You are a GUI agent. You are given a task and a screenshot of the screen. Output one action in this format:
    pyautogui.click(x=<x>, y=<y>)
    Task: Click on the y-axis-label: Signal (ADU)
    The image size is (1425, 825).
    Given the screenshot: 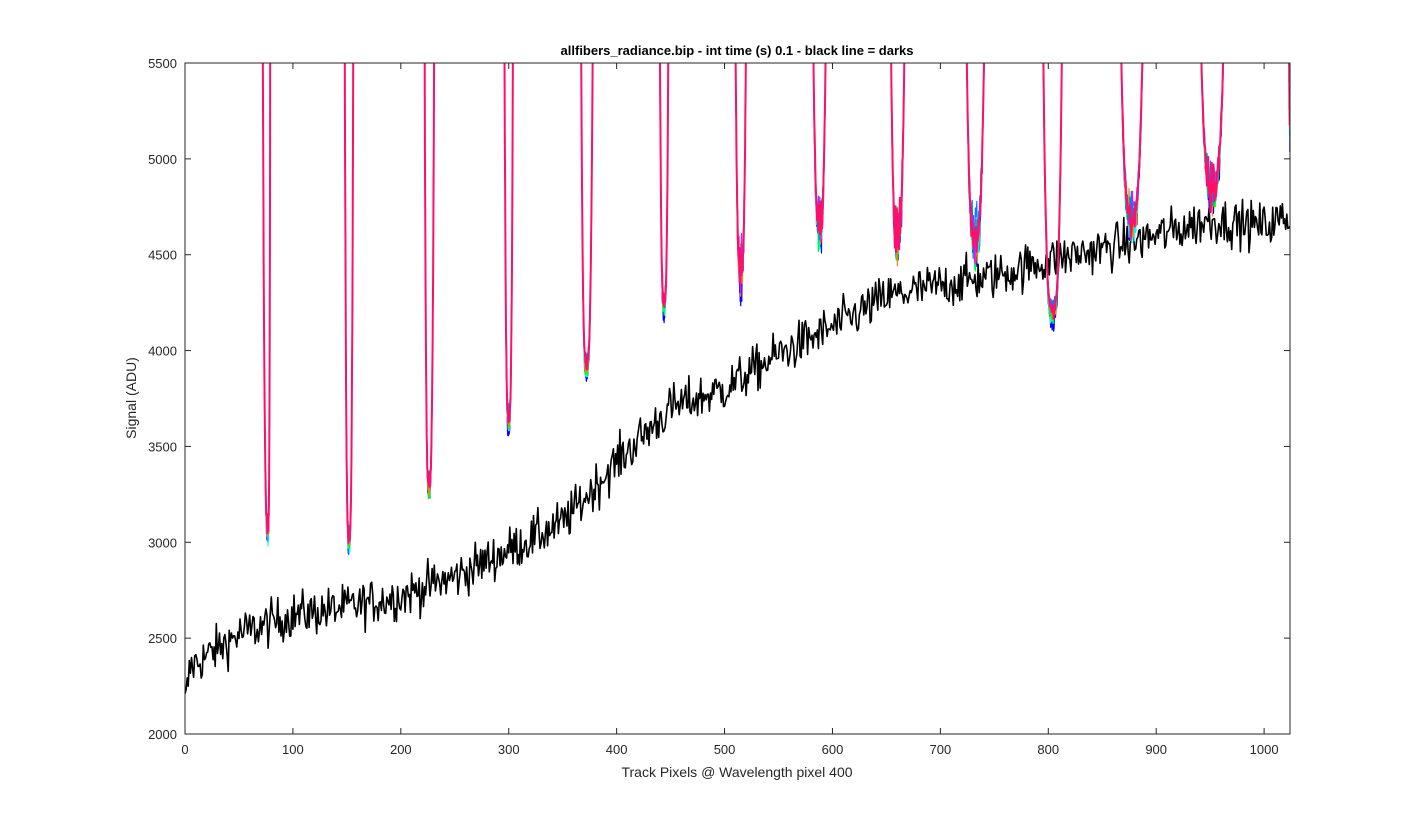 What is the action you would take?
    pyautogui.click(x=131, y=398)
    